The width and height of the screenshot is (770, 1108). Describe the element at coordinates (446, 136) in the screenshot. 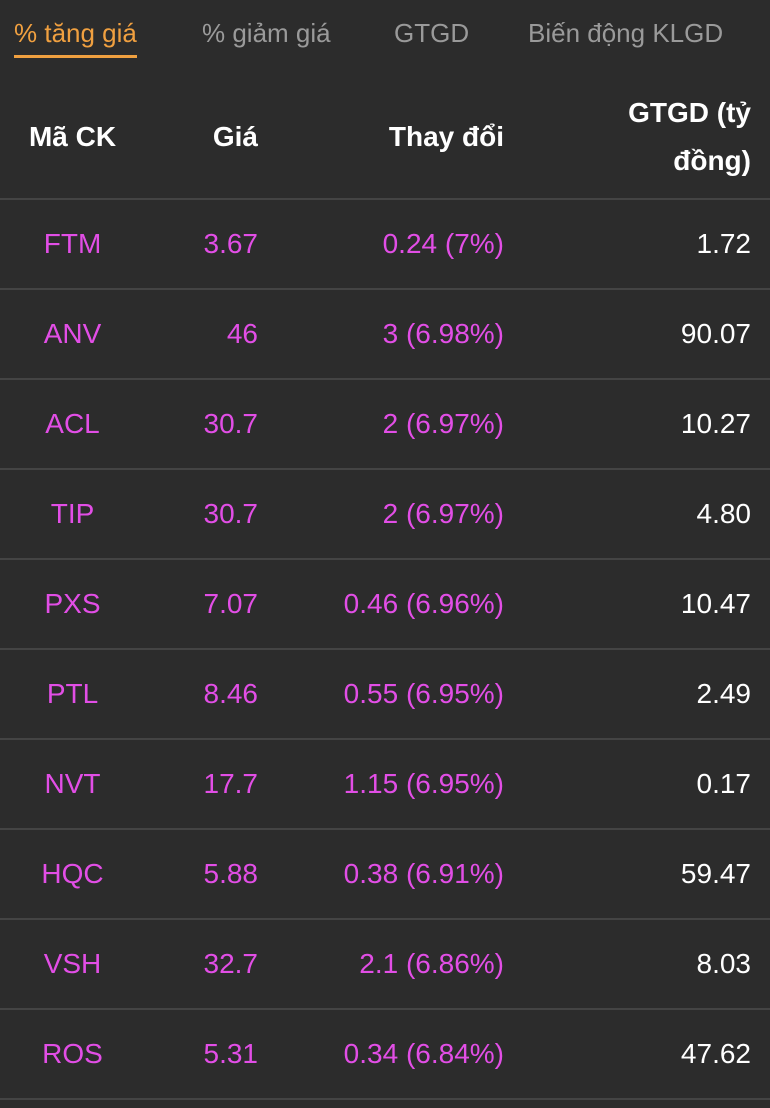

I see `header-text: Thay đổi` at that location.